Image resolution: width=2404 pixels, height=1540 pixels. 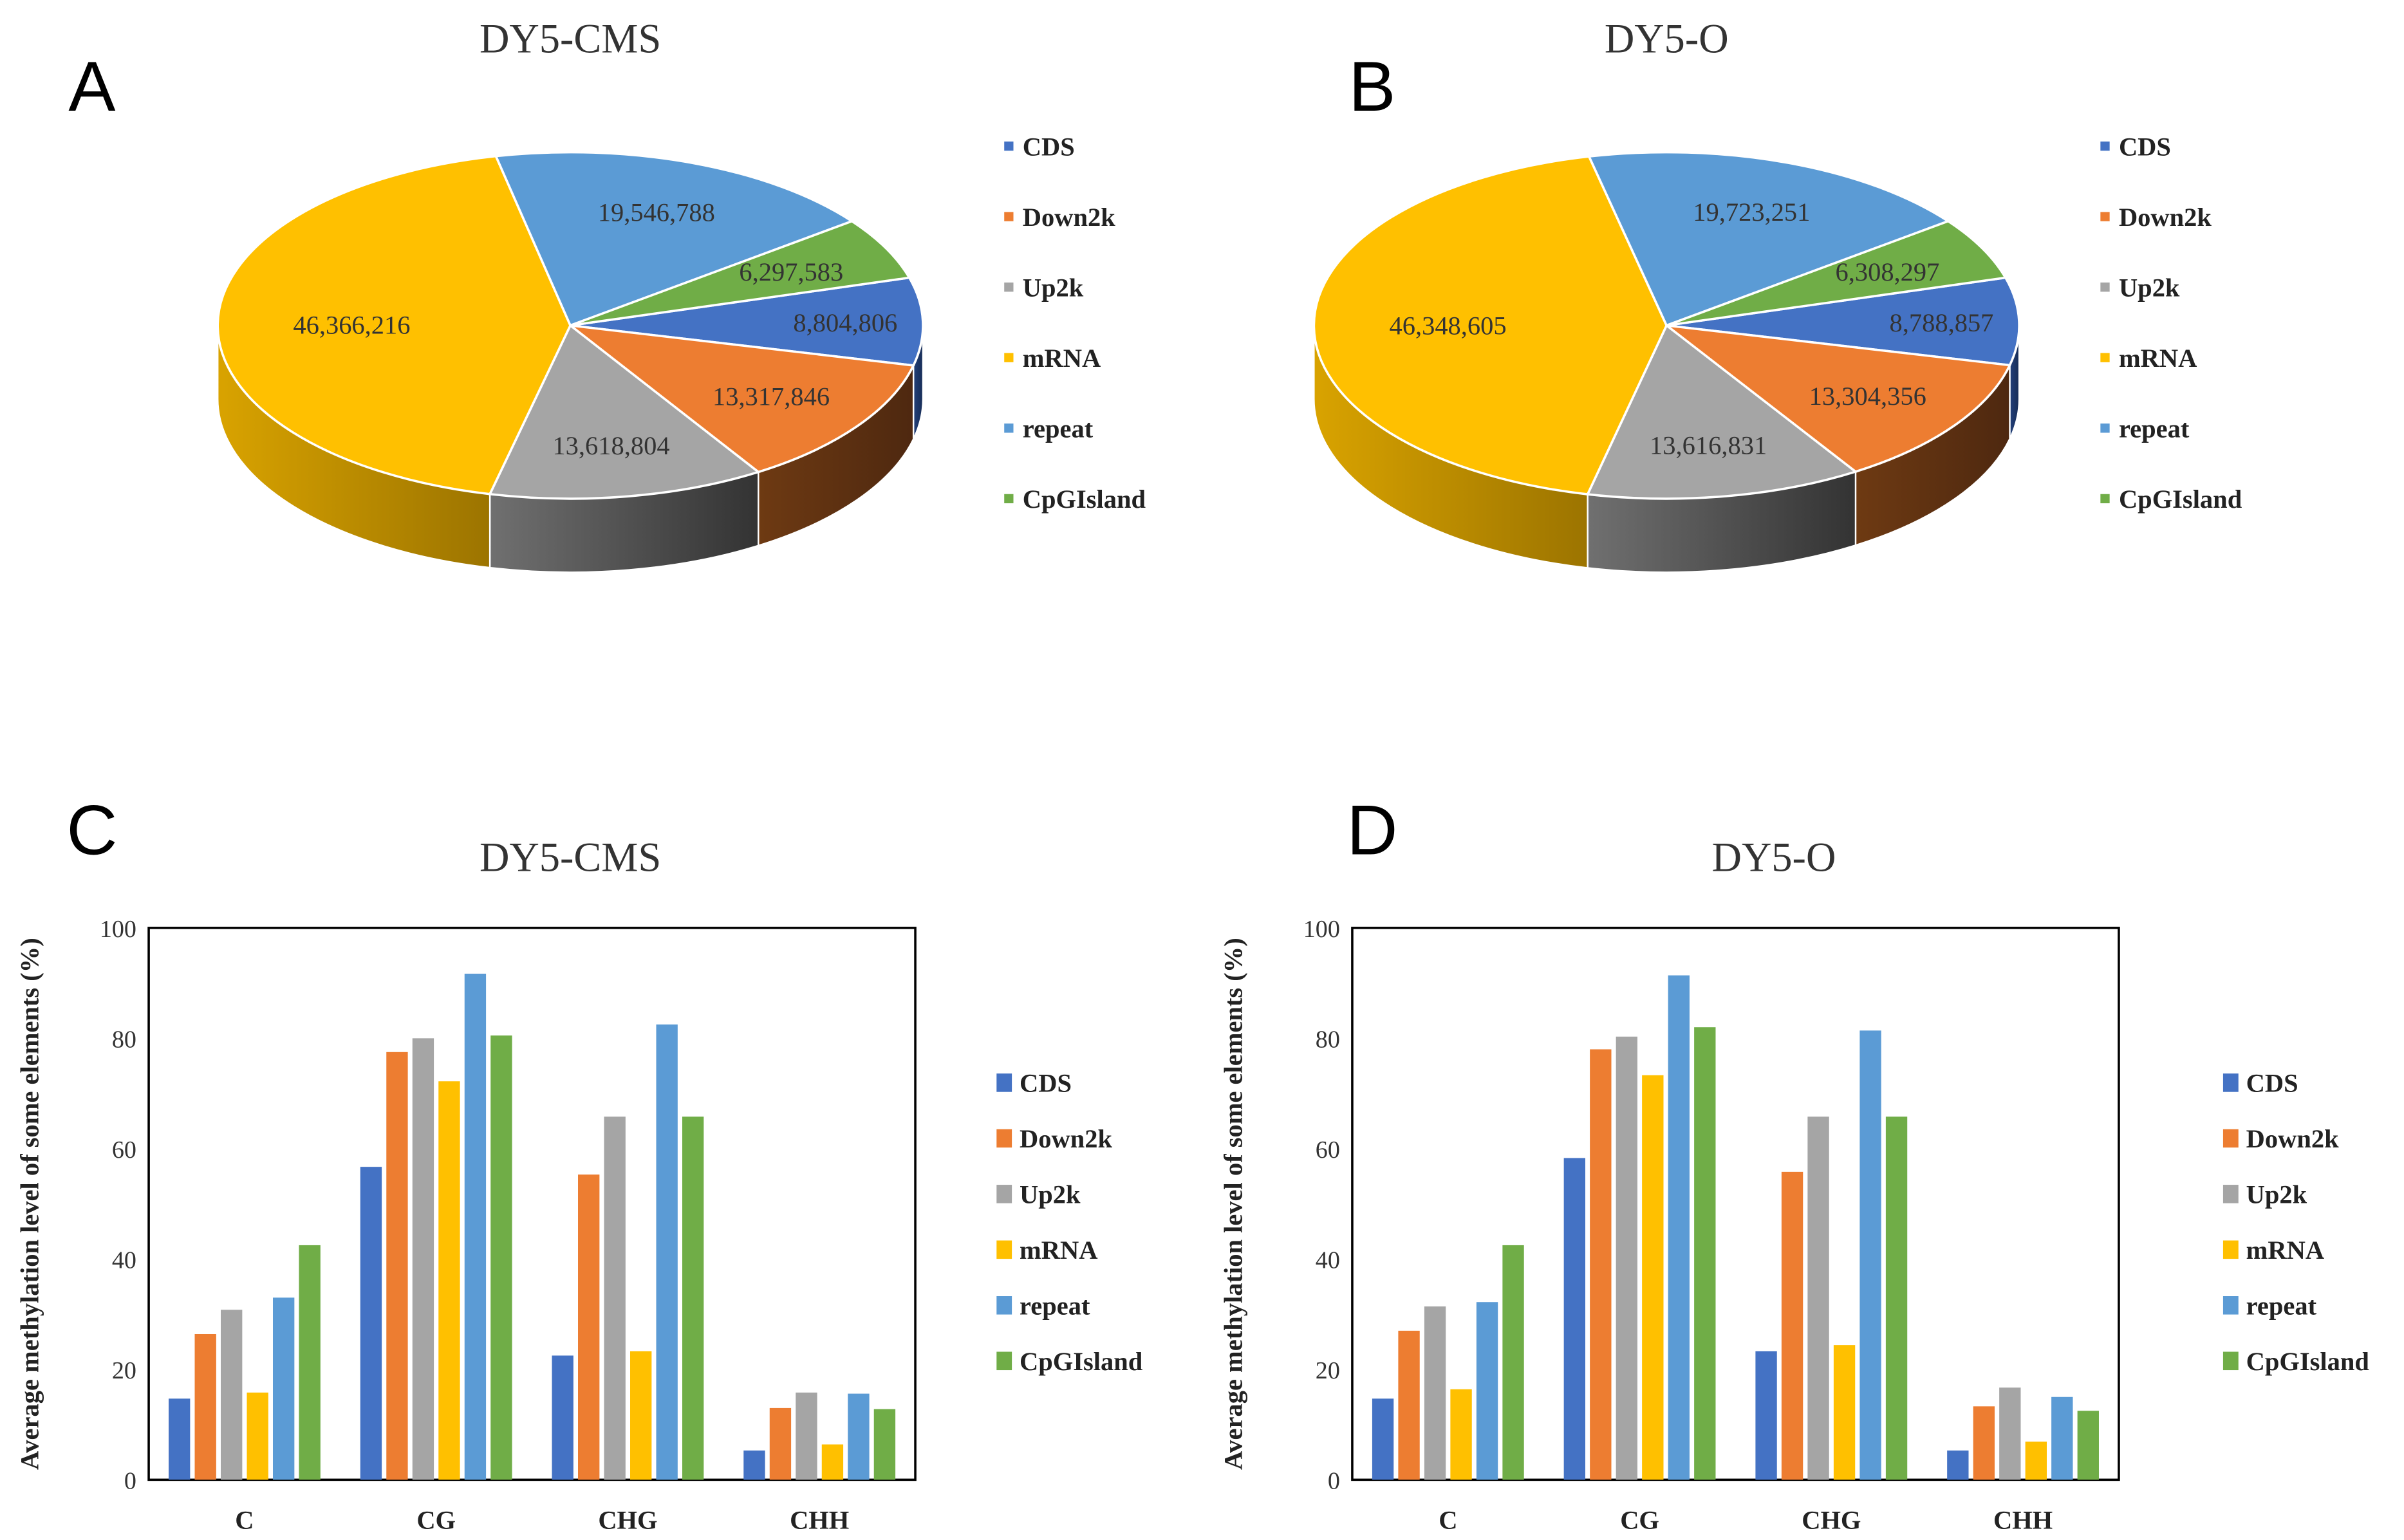 What do you see at coordinates (771, 396) in the screenshot?
I see `data-label: 13,317,846` at bounding box center [771, 396].